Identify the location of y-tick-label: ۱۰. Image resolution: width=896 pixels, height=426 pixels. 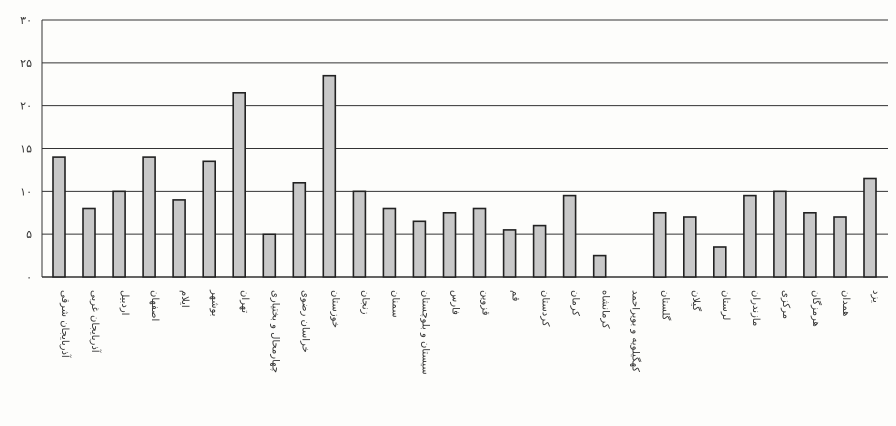
(26, 191).